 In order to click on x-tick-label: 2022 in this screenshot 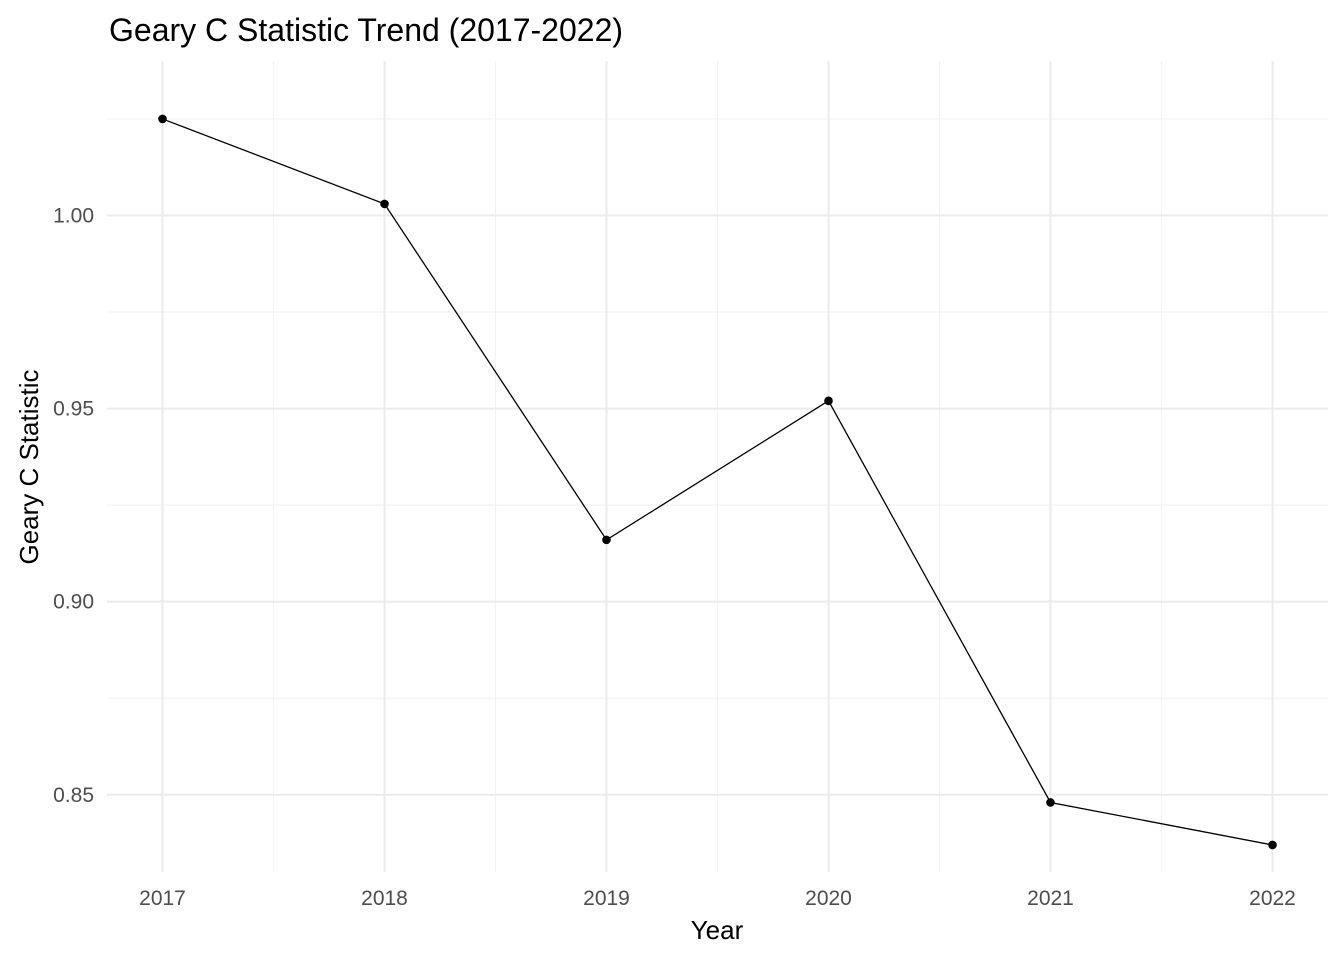, I will do `click(1272, 898)`.